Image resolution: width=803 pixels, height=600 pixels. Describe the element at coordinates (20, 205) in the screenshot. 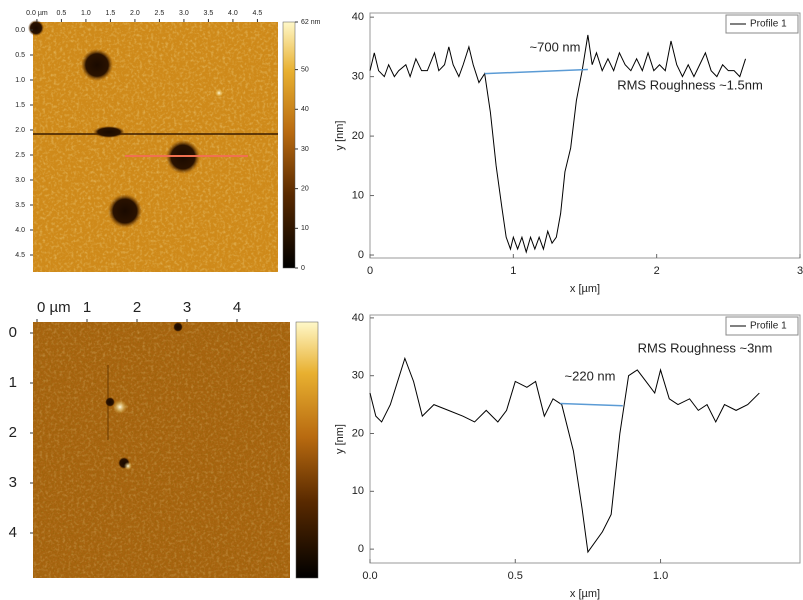

I see `y-tick-label: 3.5` at that location.